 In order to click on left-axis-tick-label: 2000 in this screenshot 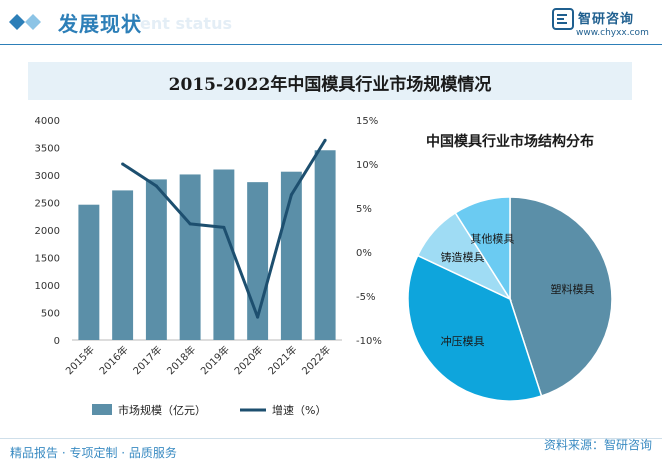, I will do `click(47, 231)`.